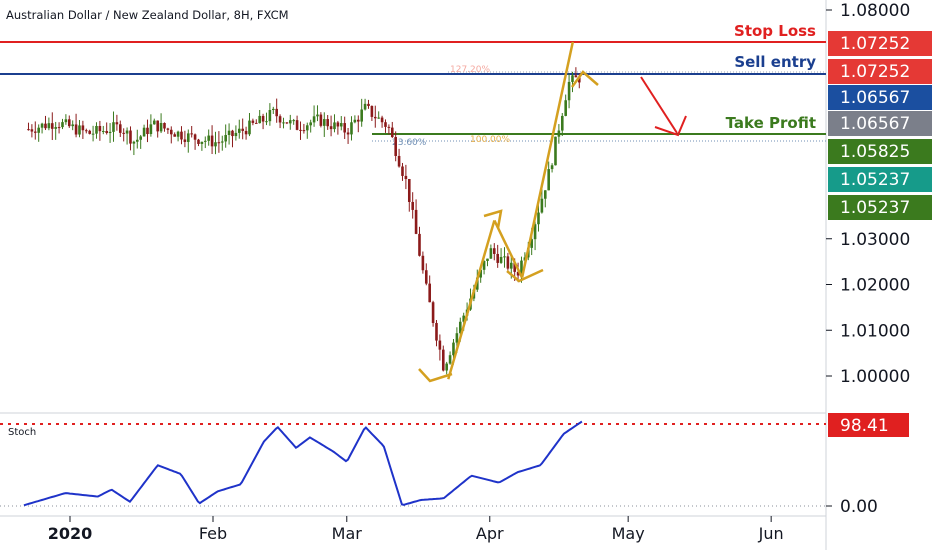  Describe the element at coordinates (508, 212) in the screenshot. I see `harmonic-pattern` at that location.